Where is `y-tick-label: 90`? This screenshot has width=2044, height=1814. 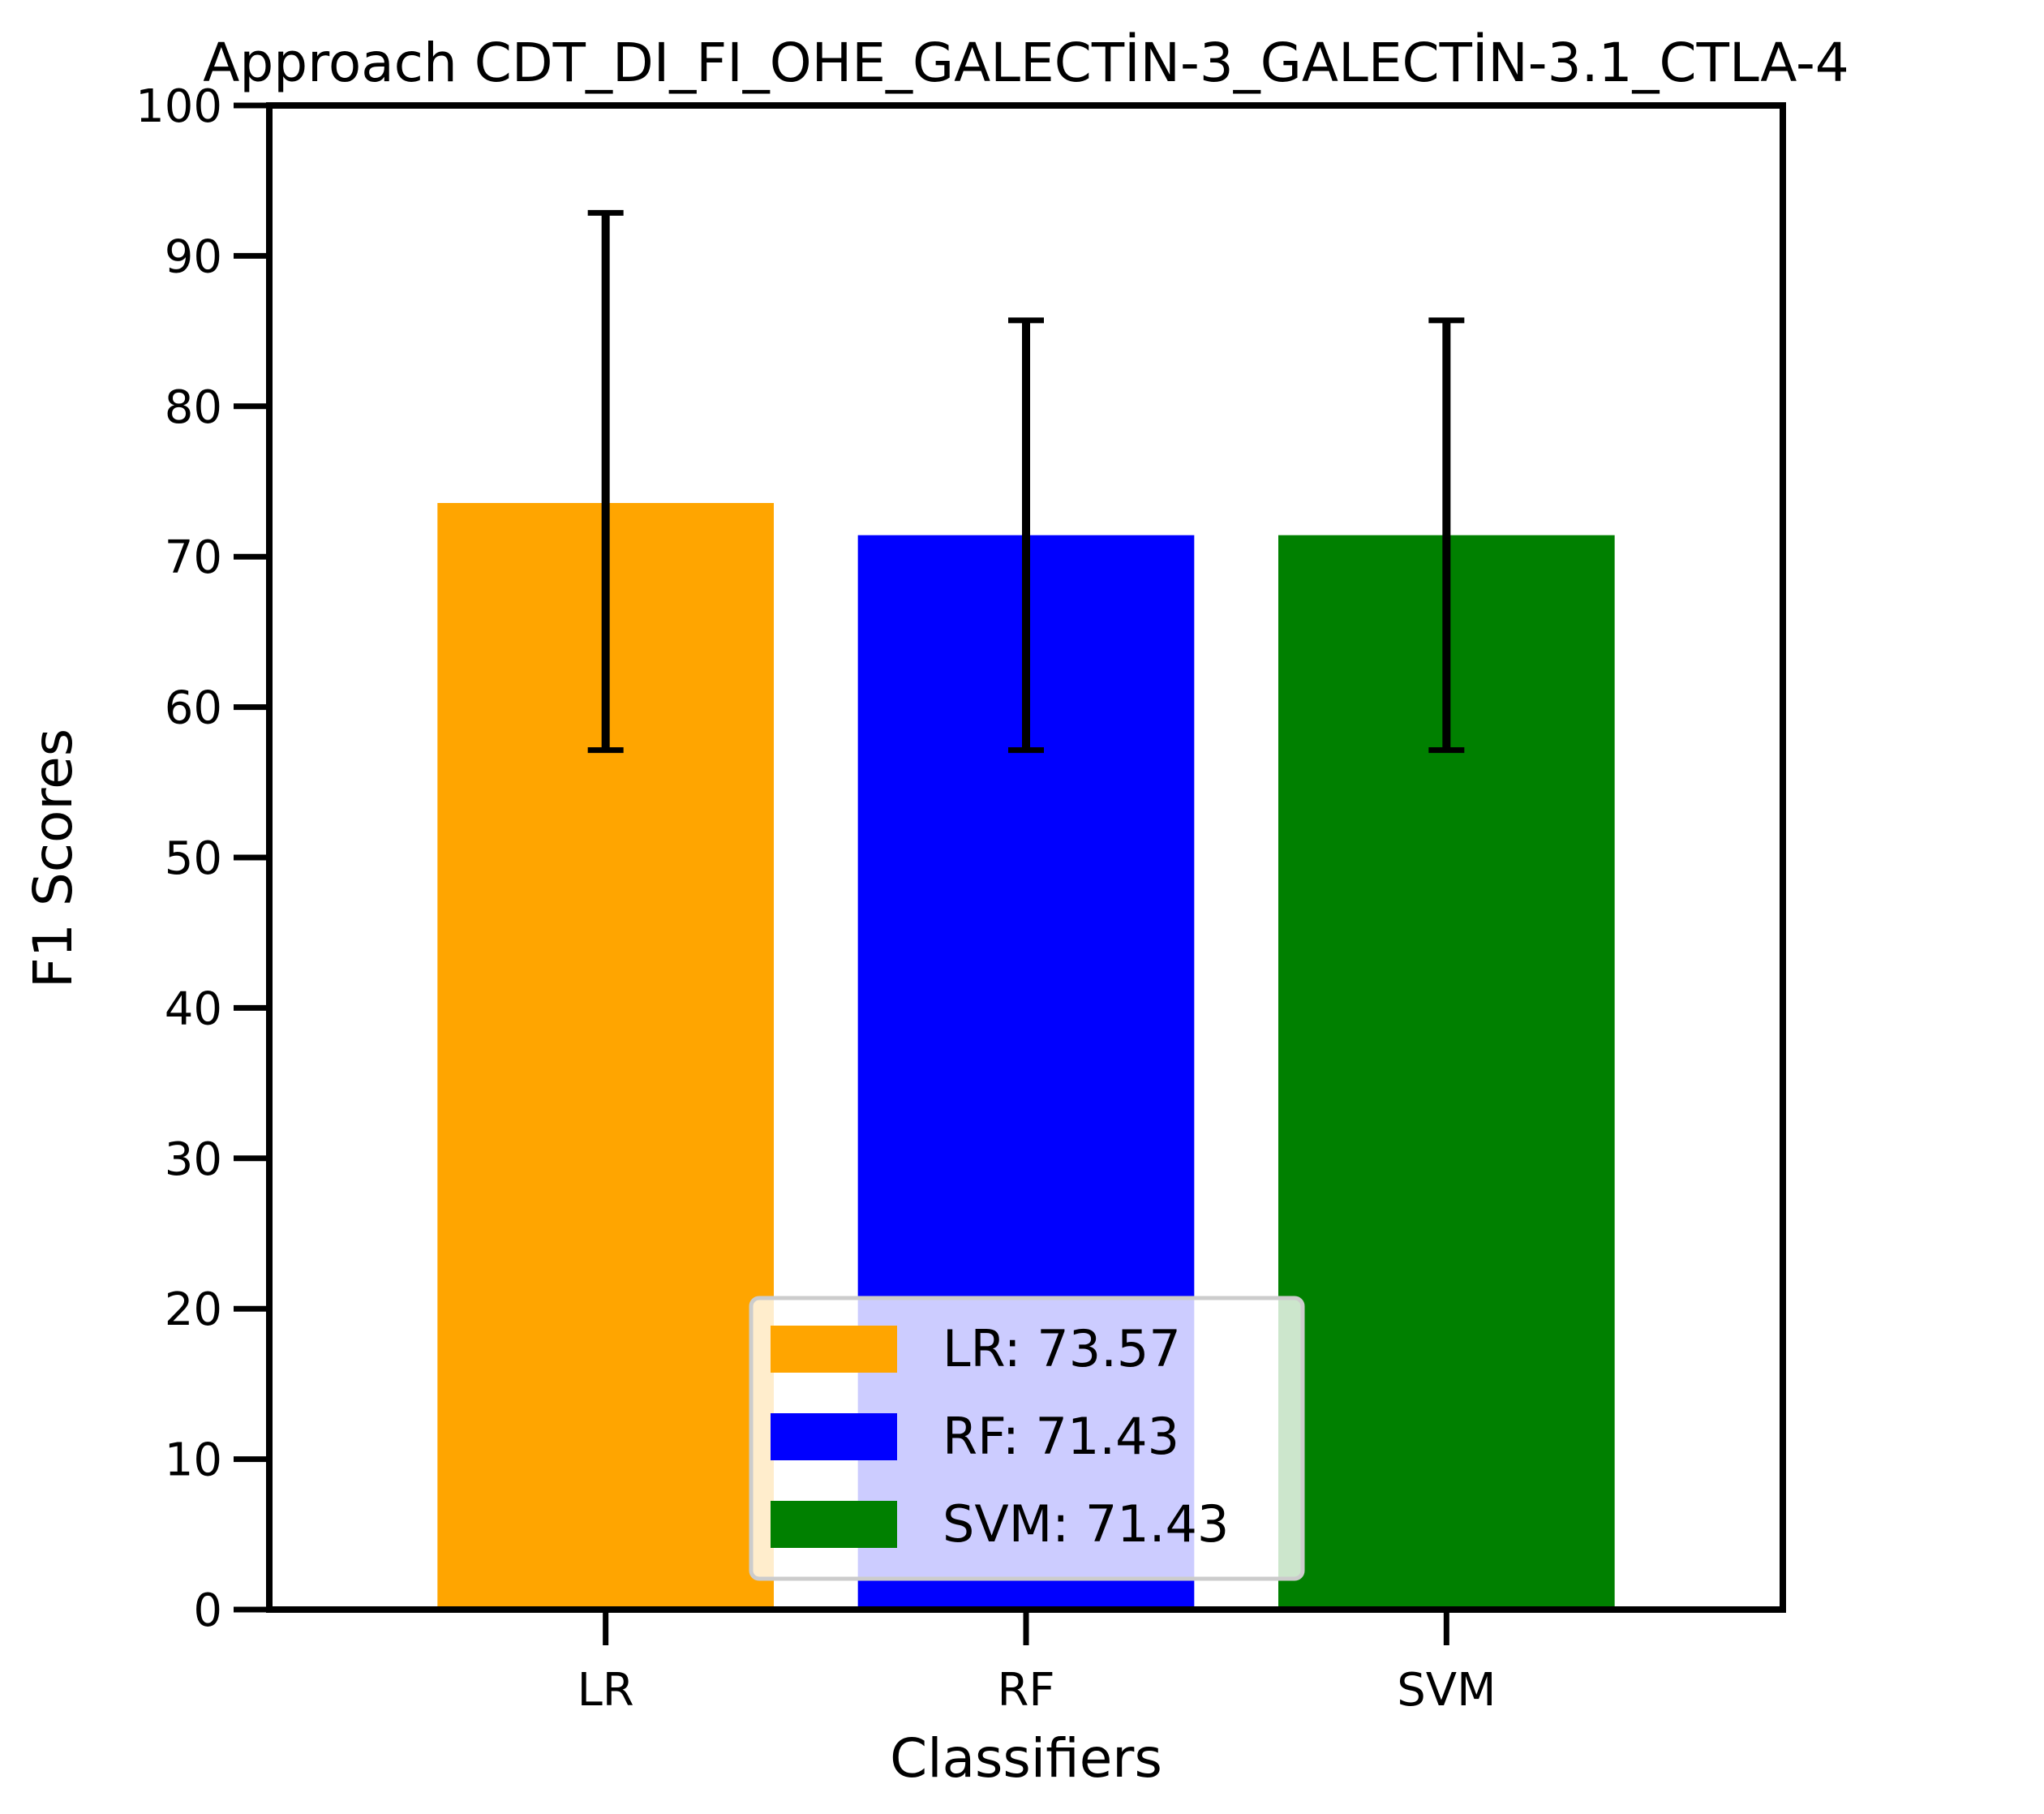
y-tick-label: 90 is located at coordinates (193, 256).